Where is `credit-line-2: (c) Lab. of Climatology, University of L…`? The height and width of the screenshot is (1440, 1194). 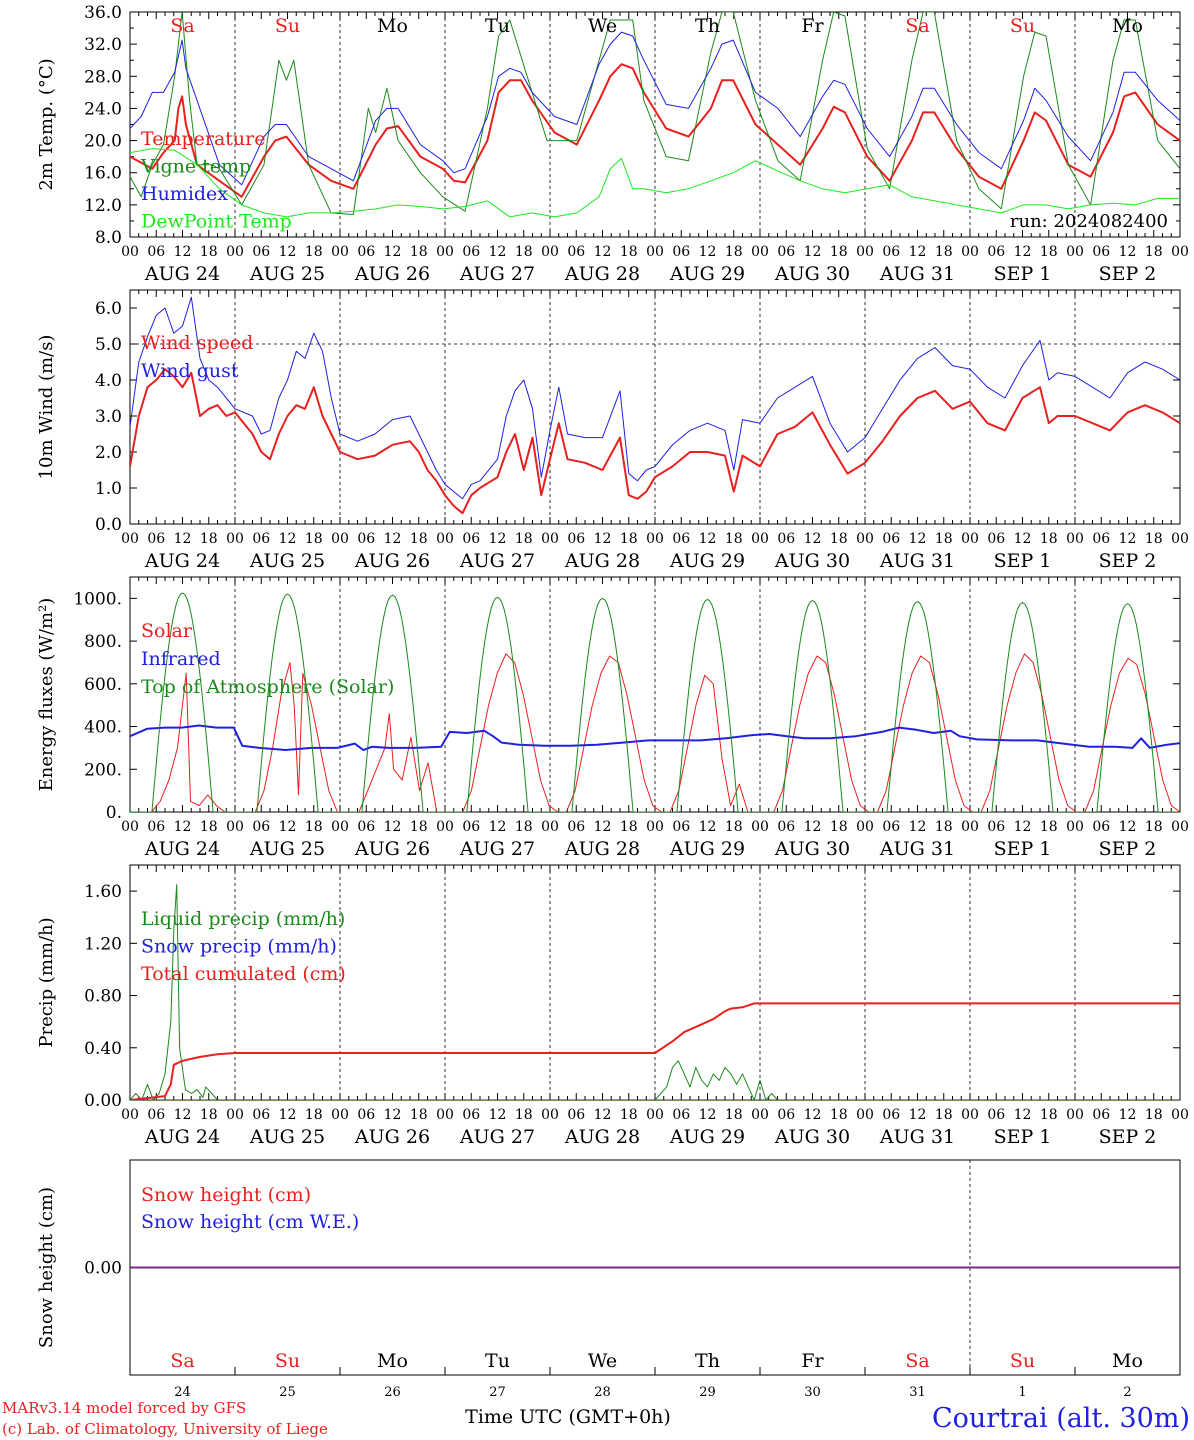 credit-line-2: (c) Lab. of Climatology, University of L… is located at coordinates (165, 1429).